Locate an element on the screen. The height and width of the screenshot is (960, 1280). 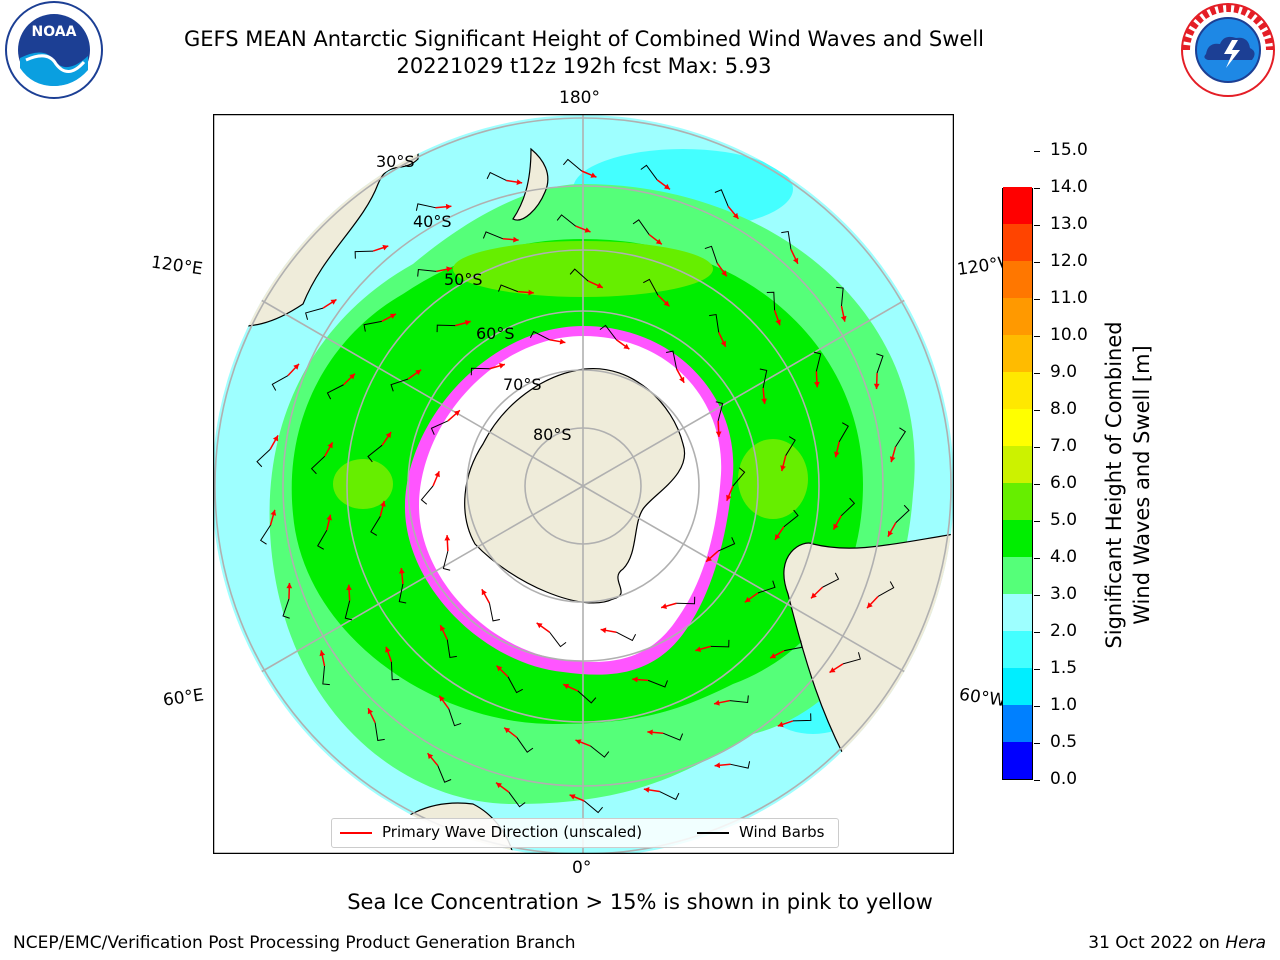
lon-label-60e: 60°E is located at coordinates (183, 698).